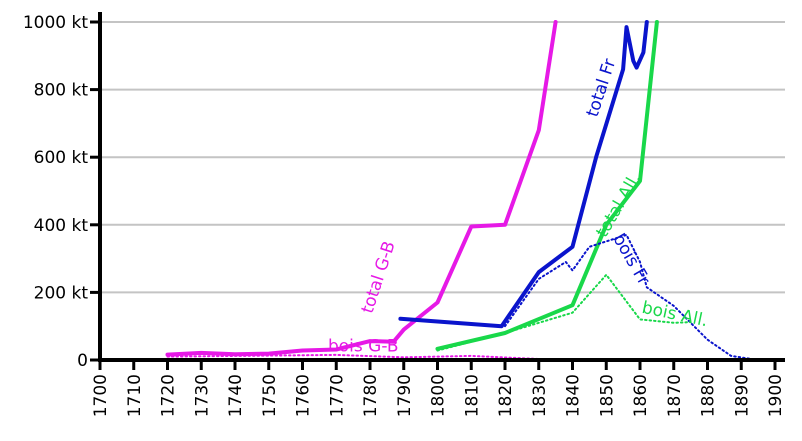 The height and width of the screenshot is (441, 802). I want to click on x-tick-label-1770: 1770, so click(337, 395).